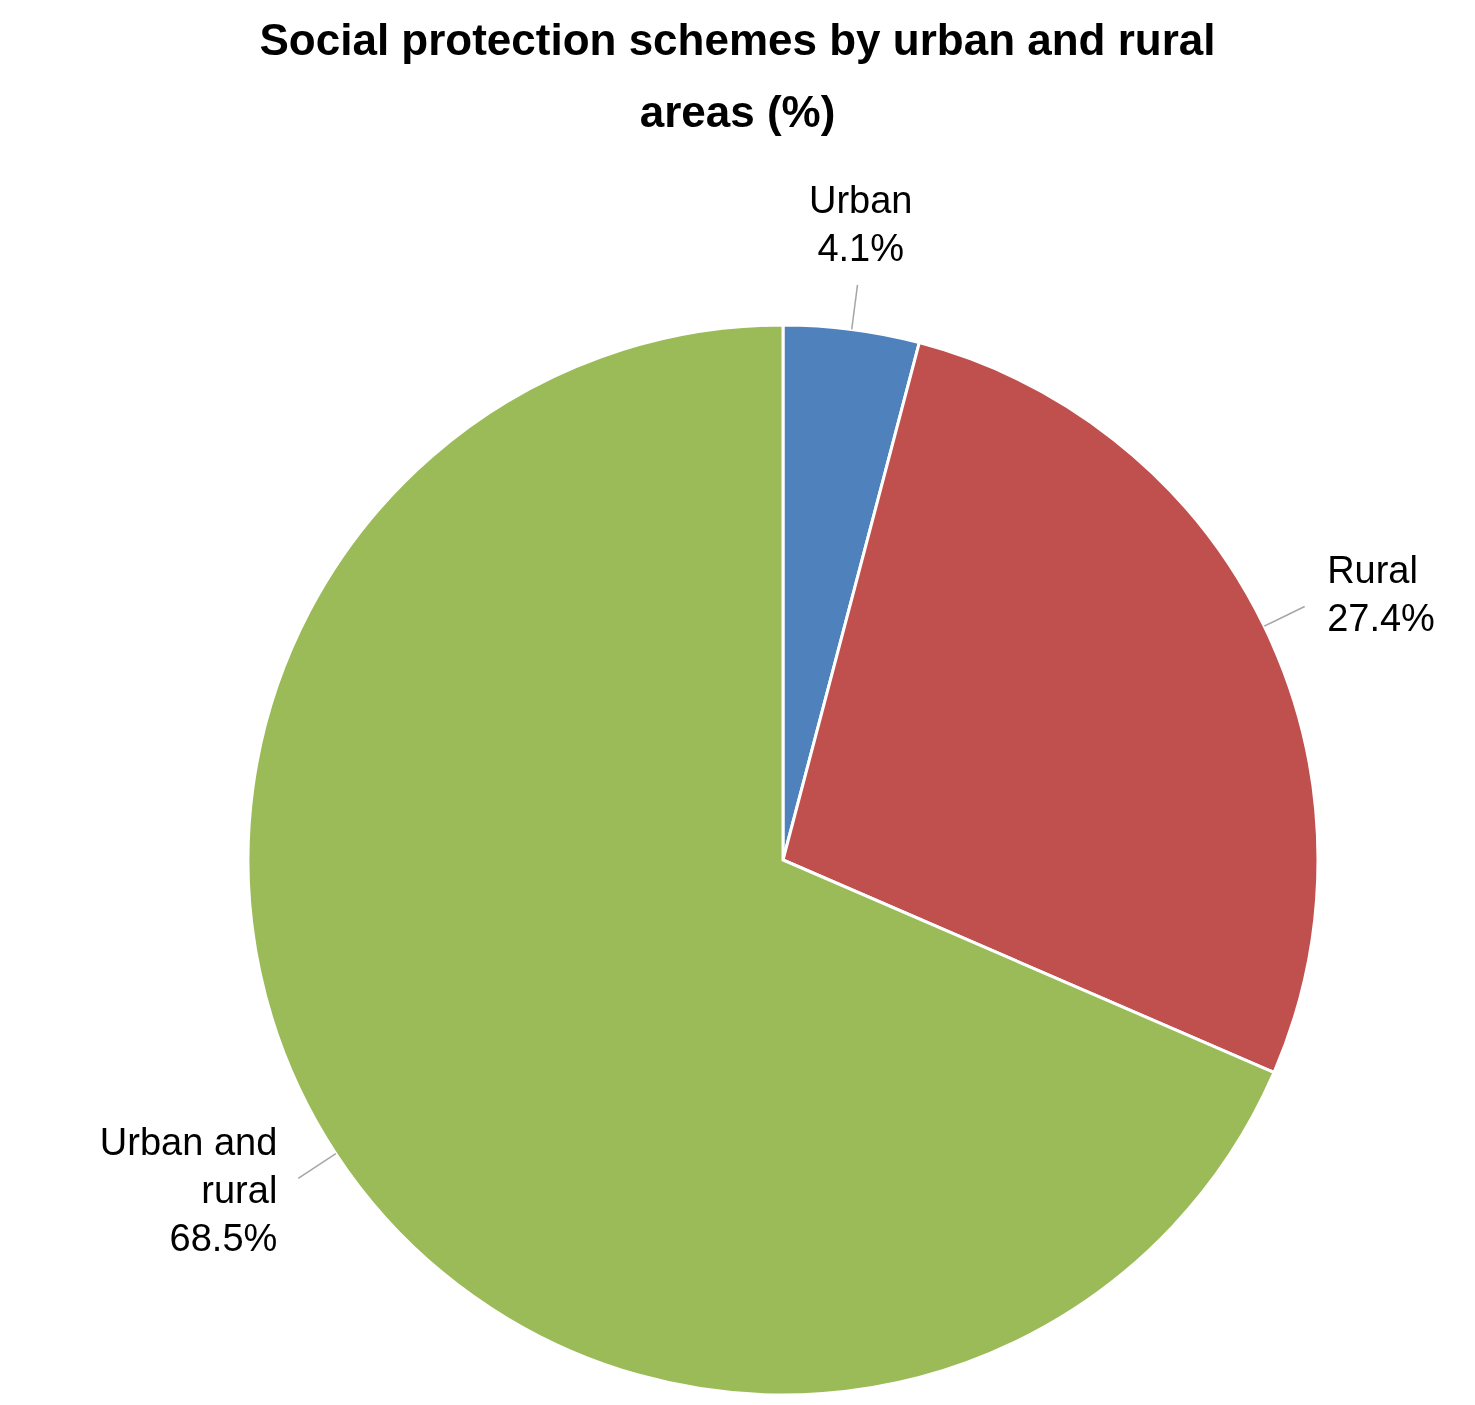 The width and height of the screenshot is (1475, 1405). I want to click on data-label: 27.4%, so click(1381, 617).